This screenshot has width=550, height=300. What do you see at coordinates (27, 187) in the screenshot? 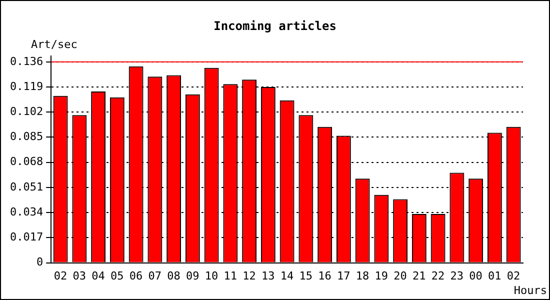
I see `y-tick-label: 0.051` at bounding box center [27, 187].